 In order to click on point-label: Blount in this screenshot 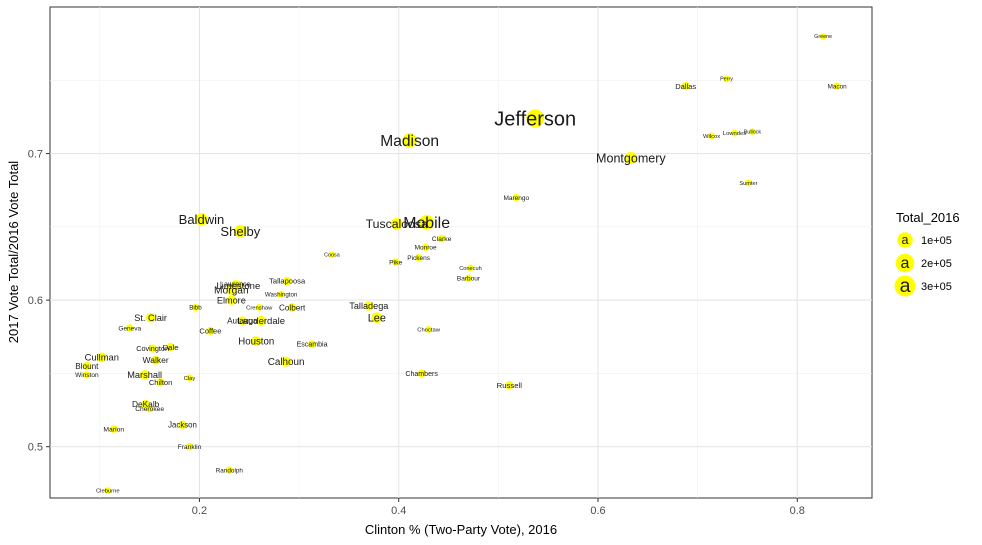, I will do `click(87, 366)`.